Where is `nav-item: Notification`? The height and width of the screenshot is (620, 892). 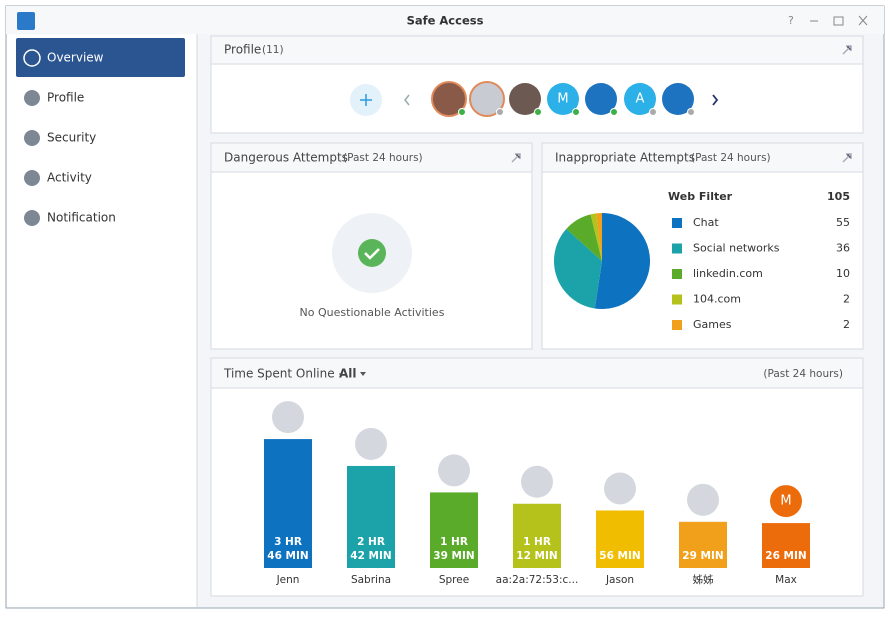 nav-item: Notification is located at coordinates (81, 218).